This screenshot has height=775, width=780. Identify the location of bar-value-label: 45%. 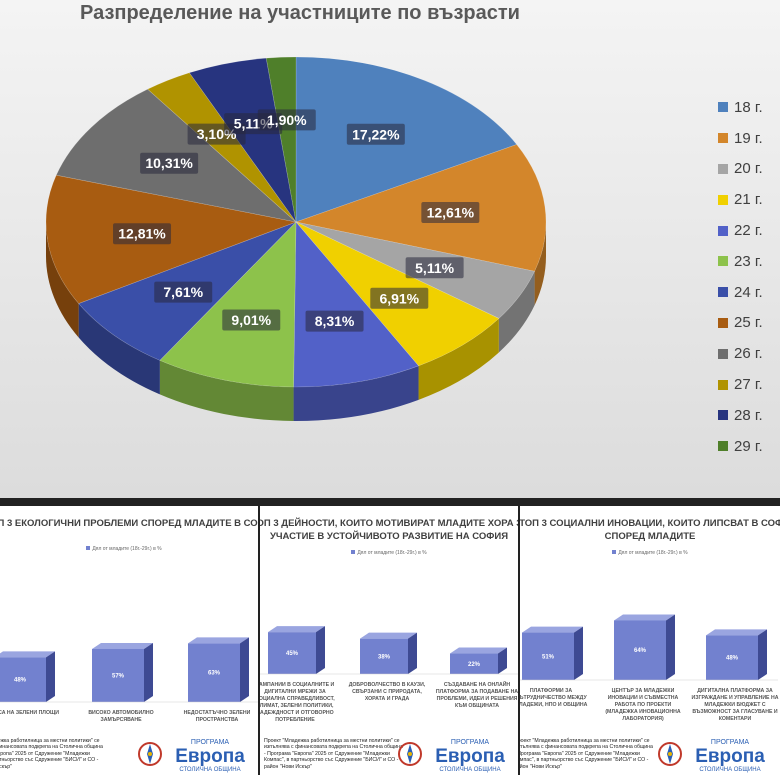
(292, 654).